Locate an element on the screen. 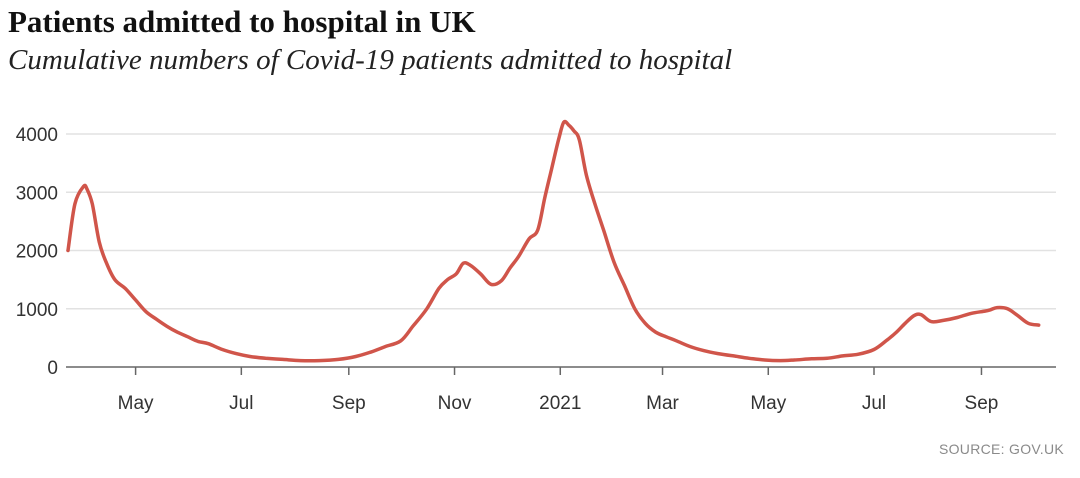 The height and width of the screenshot is (478, 1080). y-tick-label: 0 is located at coordinates (52, 368).